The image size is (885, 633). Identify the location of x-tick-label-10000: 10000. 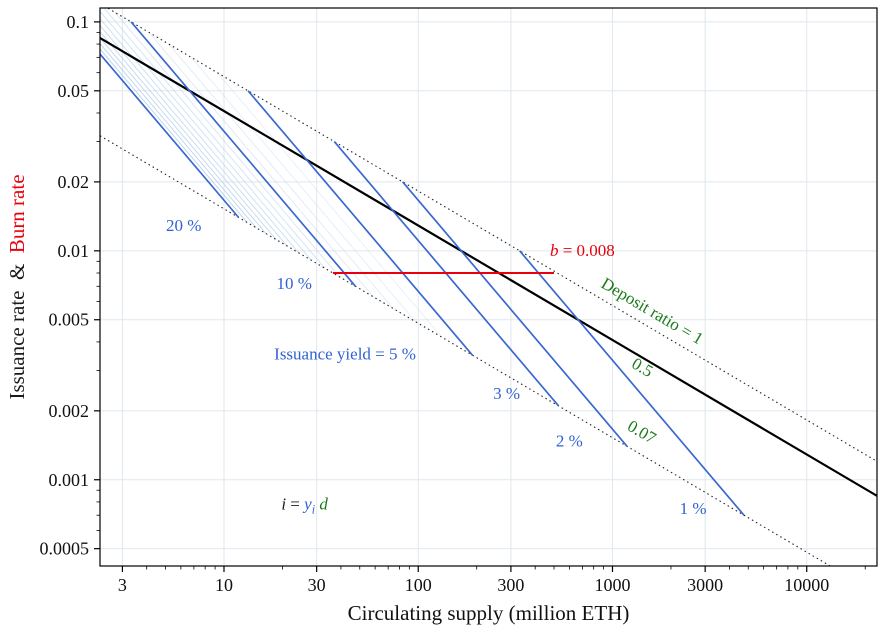
(806, 585).